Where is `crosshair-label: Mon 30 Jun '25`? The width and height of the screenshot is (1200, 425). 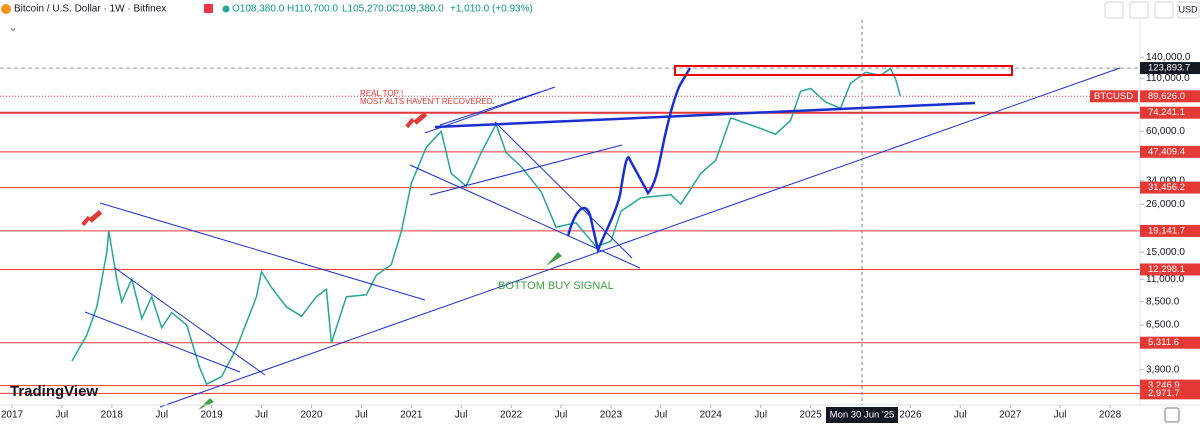
crosshair-label: Mon 30 Jun '25 is located at coordinates (862, 415).